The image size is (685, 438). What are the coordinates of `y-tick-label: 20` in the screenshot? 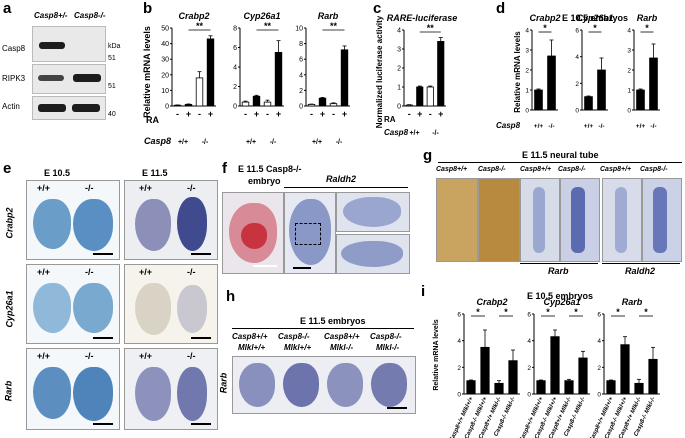 It's located at (165, 75).